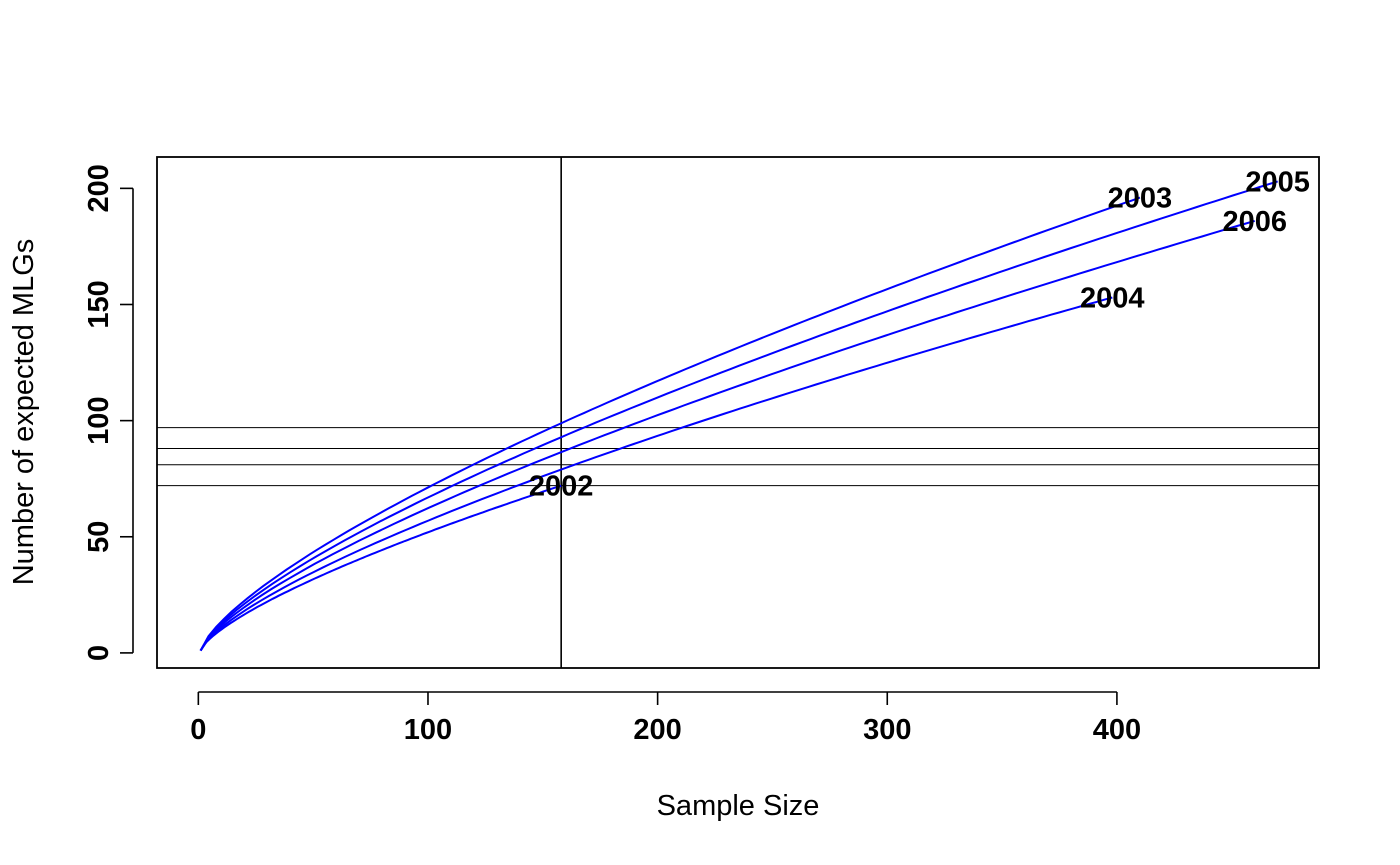 The image size is (1400, 865). What do you see at coordinates (657, 730) in the screenshot?
I see `x-tick-label: 200` at bounding box center [657, 730].